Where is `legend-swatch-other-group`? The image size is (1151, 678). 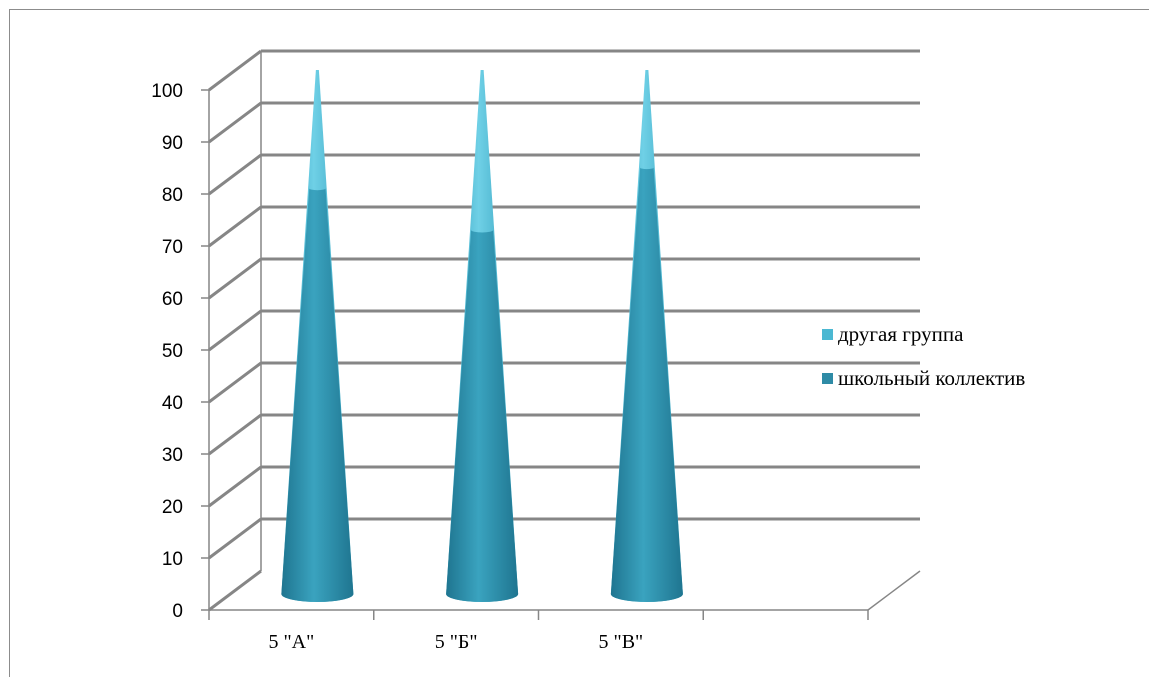
legend-swatch-other-group is located at coordinates (827, 334).